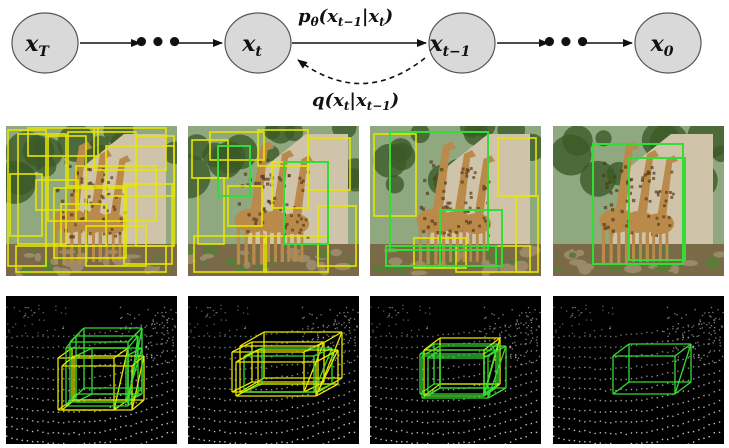 The image size is (729, 448). What do you see at coordinates (77, 335) in the screenshot?
I see `cuboid-green-edge` at bounding box center [77, 335].